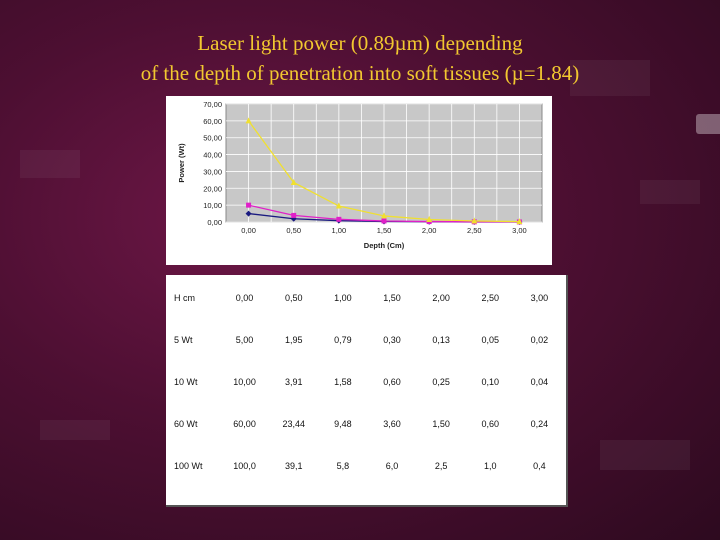 Image resolution: width=720 pixels, height=540 pixels. I want to click on table-row: 10 Wt 10,00 3,91 1,58 0,60 0,25 0,10 0,04, so click(366, 382).